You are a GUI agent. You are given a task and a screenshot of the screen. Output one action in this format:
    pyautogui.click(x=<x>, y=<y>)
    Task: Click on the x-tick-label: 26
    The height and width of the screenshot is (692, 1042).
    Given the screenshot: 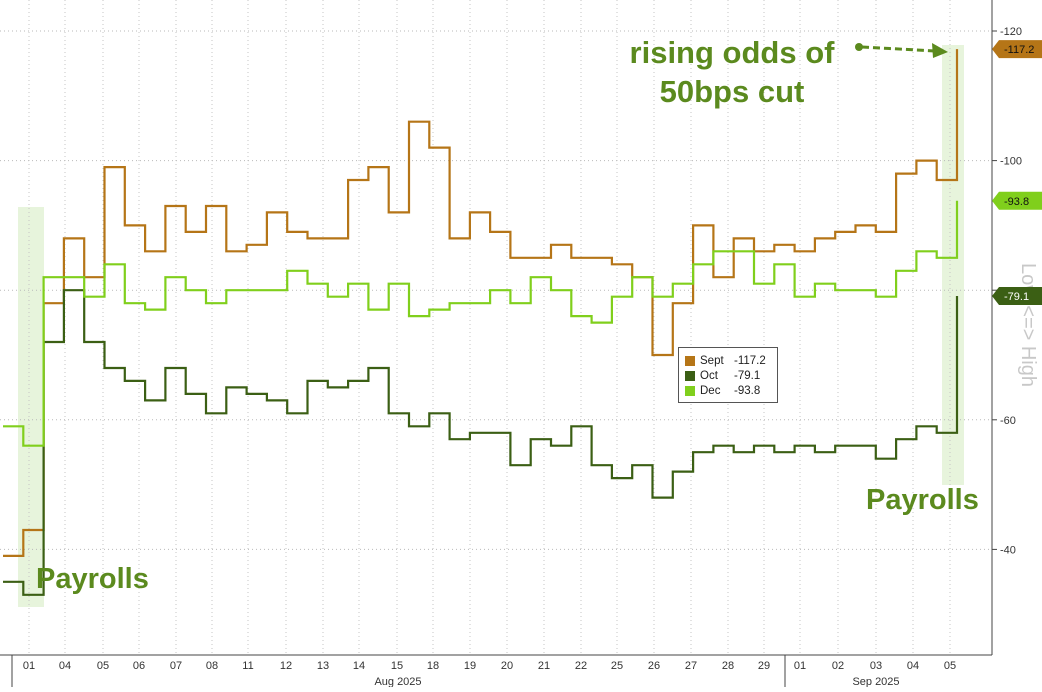 What is the action you would take?
    pyautogui.click(x=654, y=666)
    